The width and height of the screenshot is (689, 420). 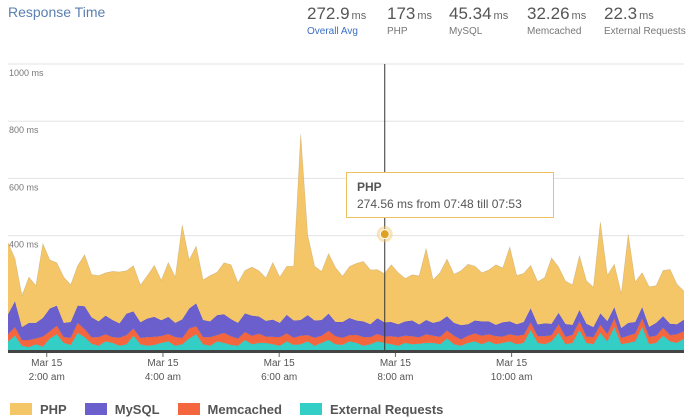 I want to click on legend: PHP MySQL Memcached External Requests, so click(x=235, y=409).